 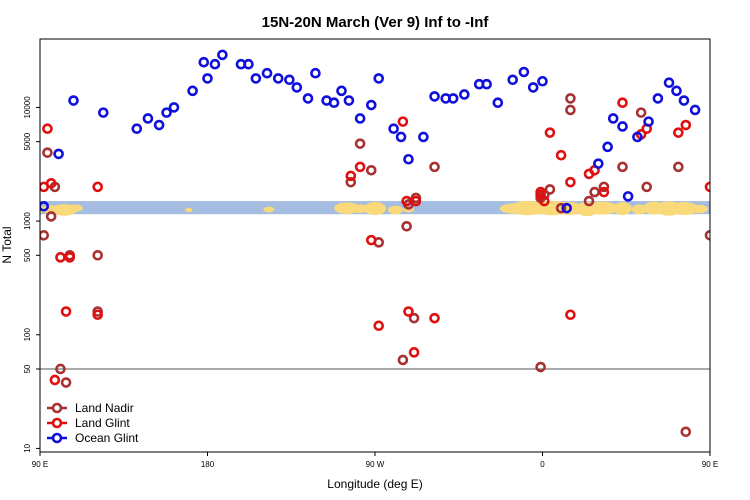 I want to click on x-tick-label: 0, so click(x=542, y=464).